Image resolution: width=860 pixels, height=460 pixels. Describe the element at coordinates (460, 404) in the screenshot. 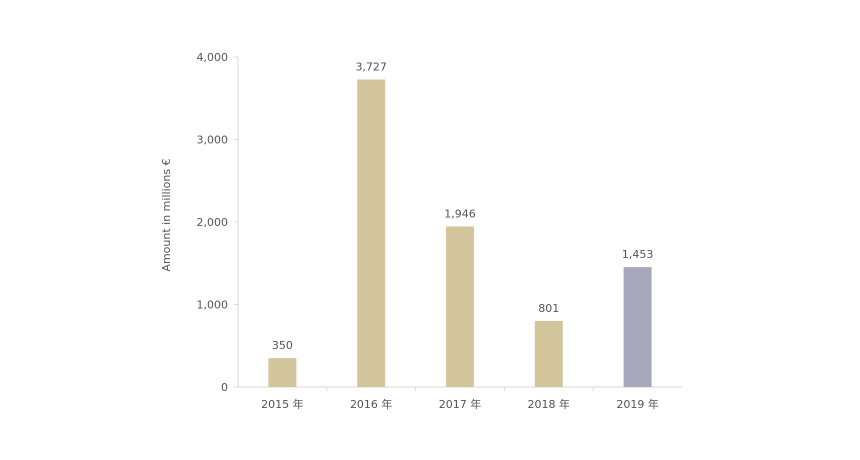

I see `x-tick-label: 2017 年` at that location.